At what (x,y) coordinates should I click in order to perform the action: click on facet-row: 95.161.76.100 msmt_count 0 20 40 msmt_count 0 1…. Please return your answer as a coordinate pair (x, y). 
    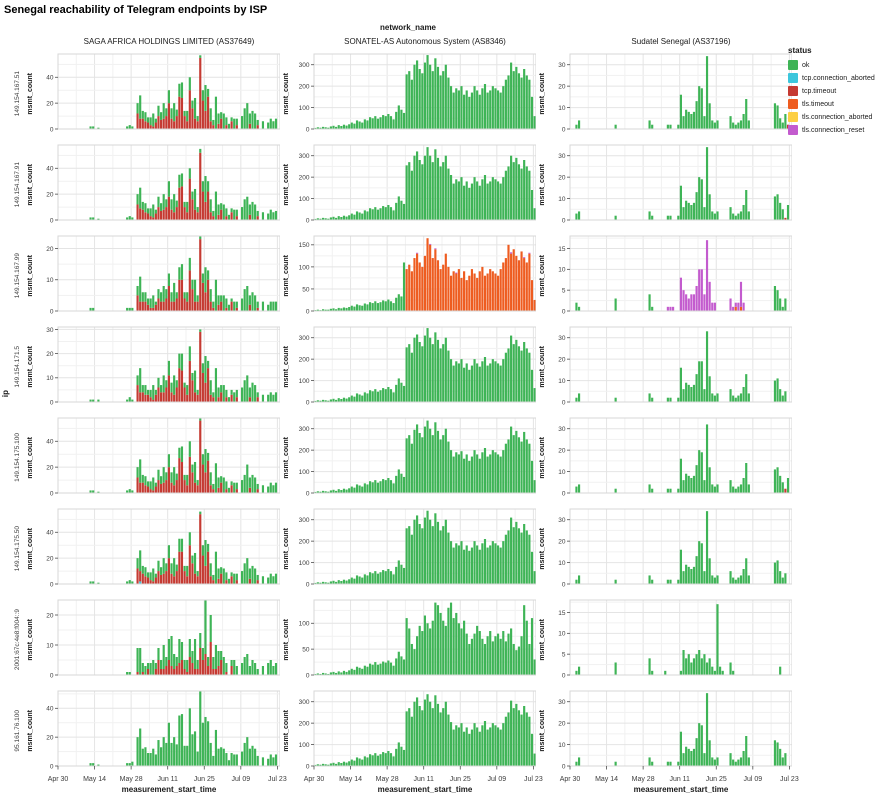
    Looking at the image, I should click on (401, 730).